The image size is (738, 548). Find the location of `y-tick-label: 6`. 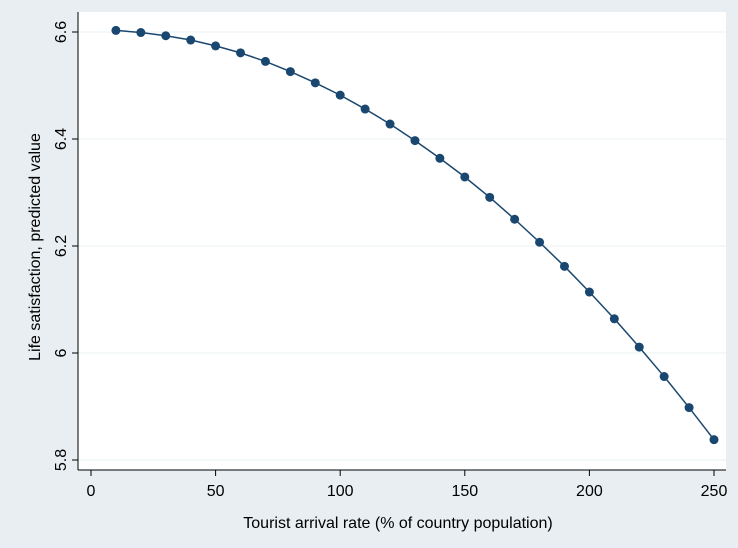

y-tick-label: 6 is located at coordinates (61, 352).